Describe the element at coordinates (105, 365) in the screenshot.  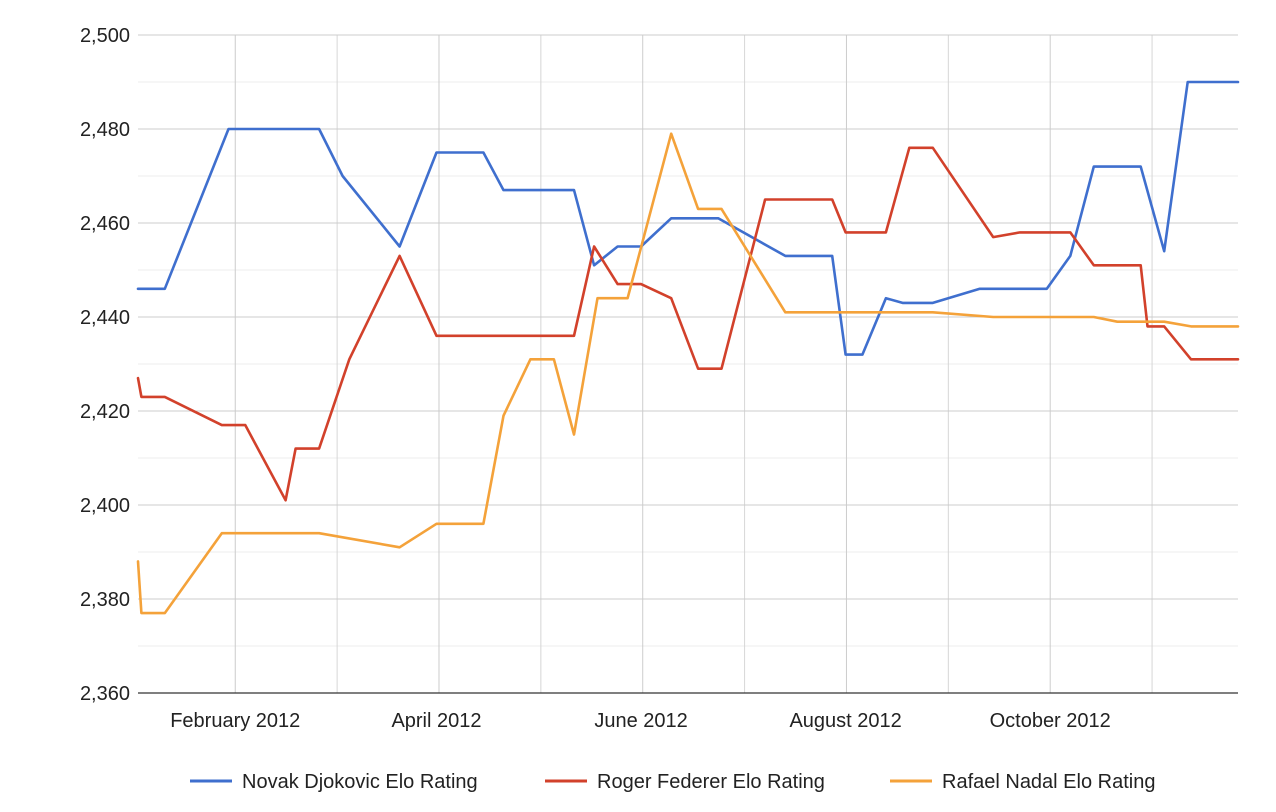
I see `y-axis: 2,360 2,380 2,400 2,420 2,440 2,460 2,480 2,500` at that location.